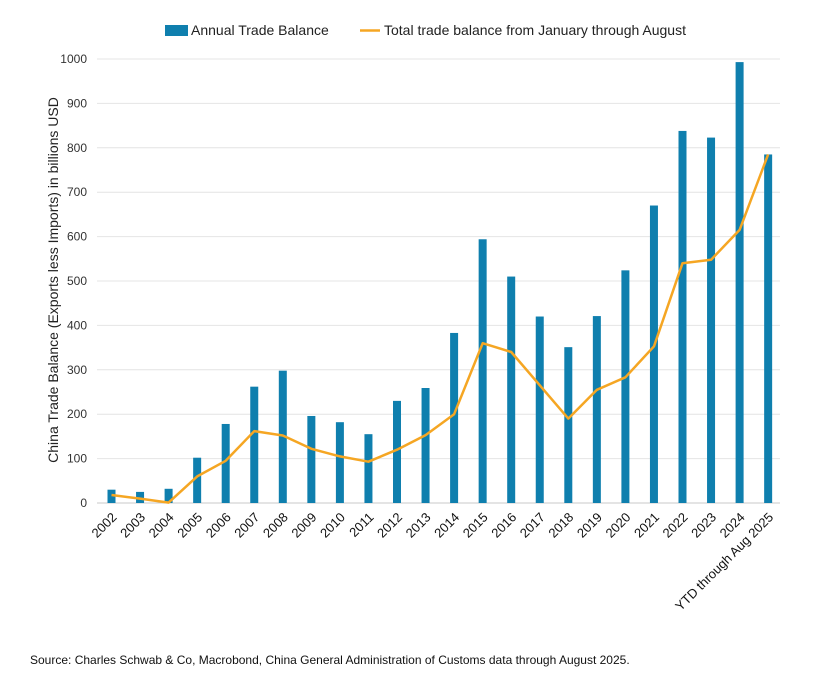 Image resolution: width=813 pixels, height=694 pixels. Describe the element at coordinates (77, 237) in the screenshot. I see `y-tick-label: 600` at that location.